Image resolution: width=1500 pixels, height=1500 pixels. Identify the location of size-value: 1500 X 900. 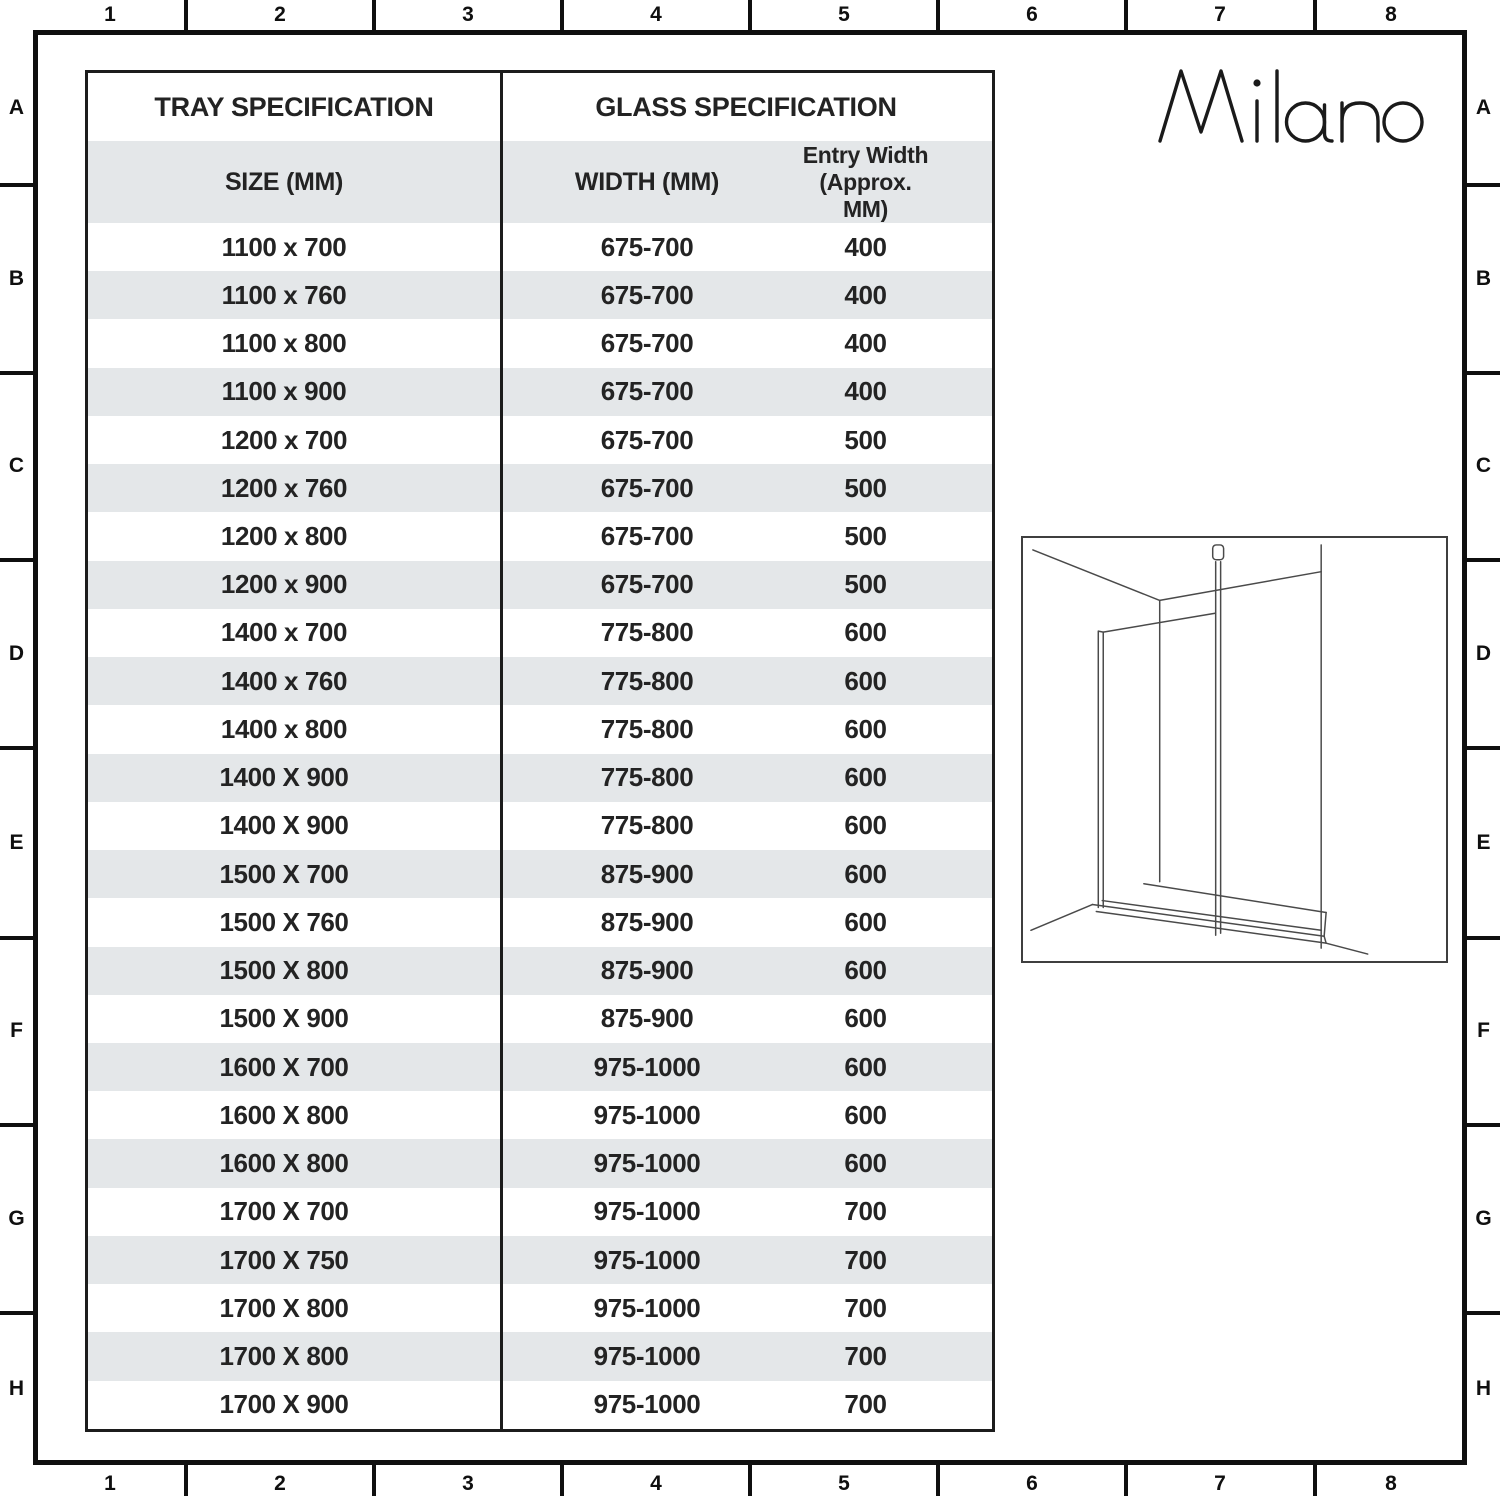
(284, 1018).